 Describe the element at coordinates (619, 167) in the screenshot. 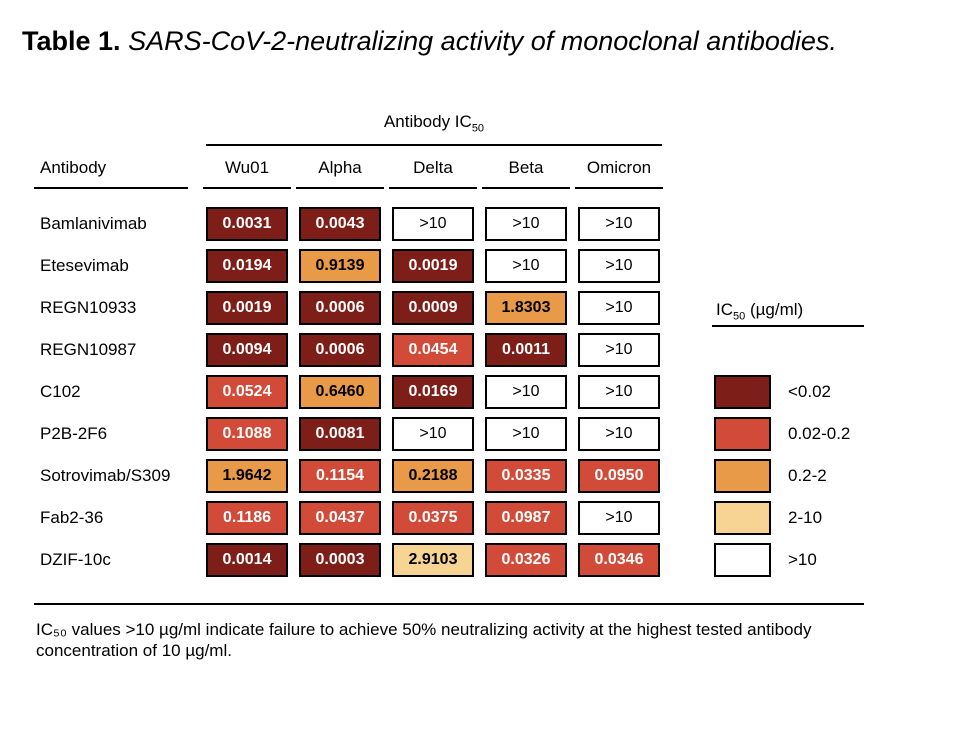

I see `column-header-omicron: Omicron` at that location.